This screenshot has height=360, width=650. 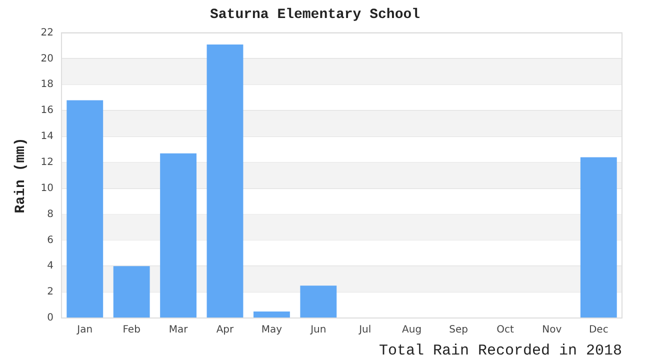 What do you see at coordinates (225, 330) in the screenshot?
I see `x-tick-label: Apr` at bounding box center [225, 330].